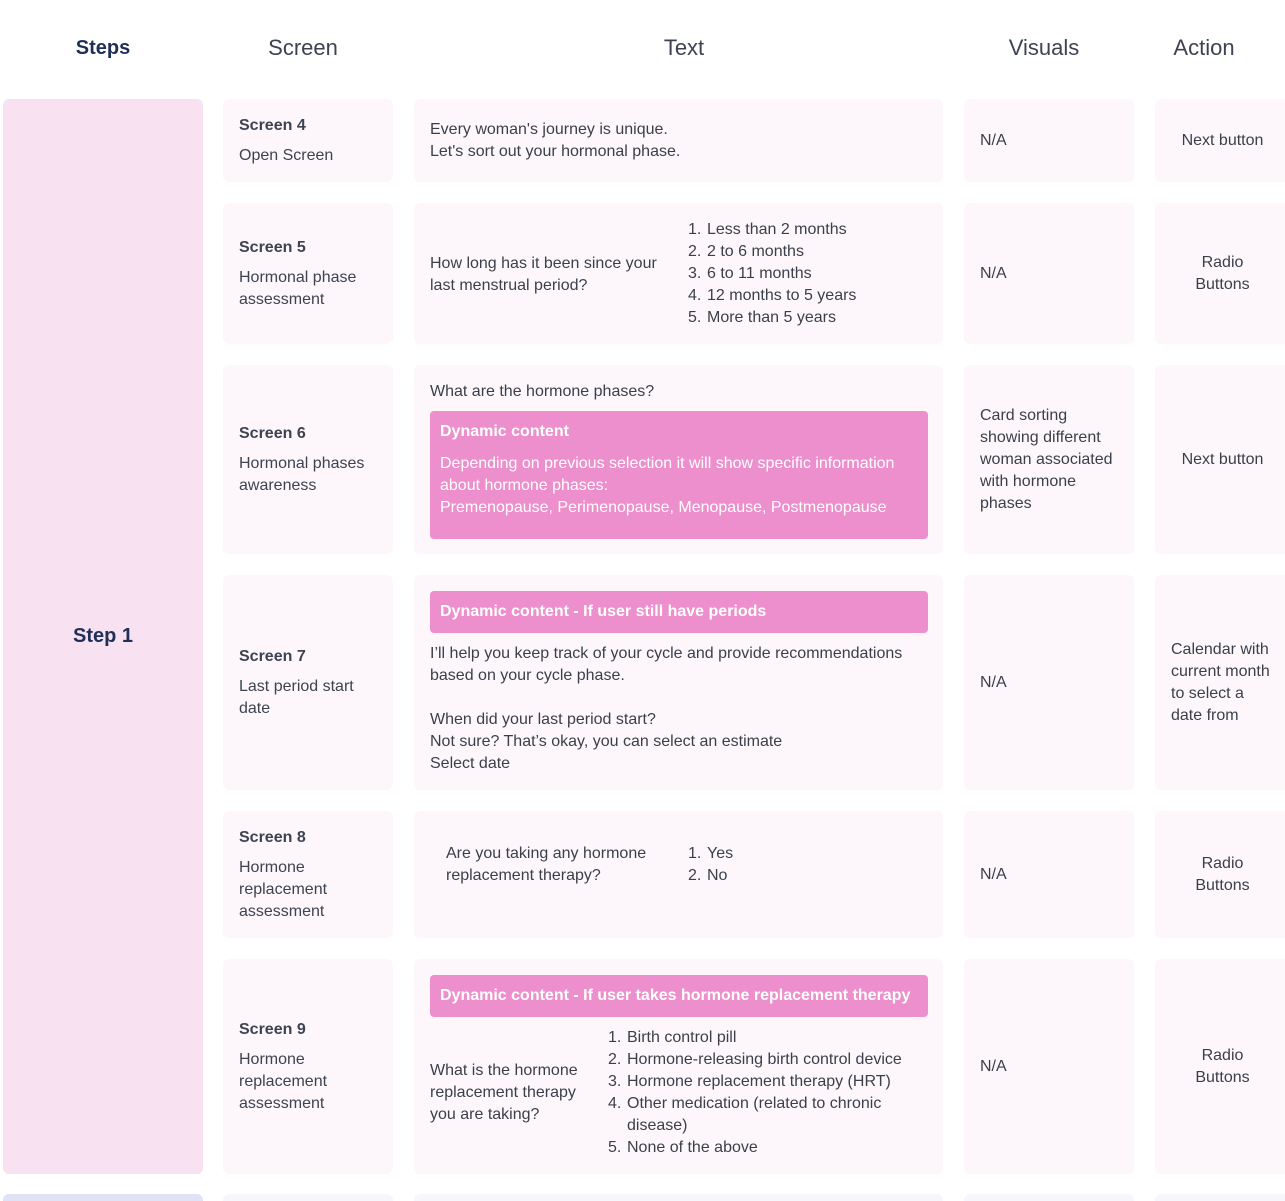 The image size is (1285, 1201). Describe the element at coordinates (746, 252) in the screenshot. I see `option-item: 2 to 6 months` at that location.